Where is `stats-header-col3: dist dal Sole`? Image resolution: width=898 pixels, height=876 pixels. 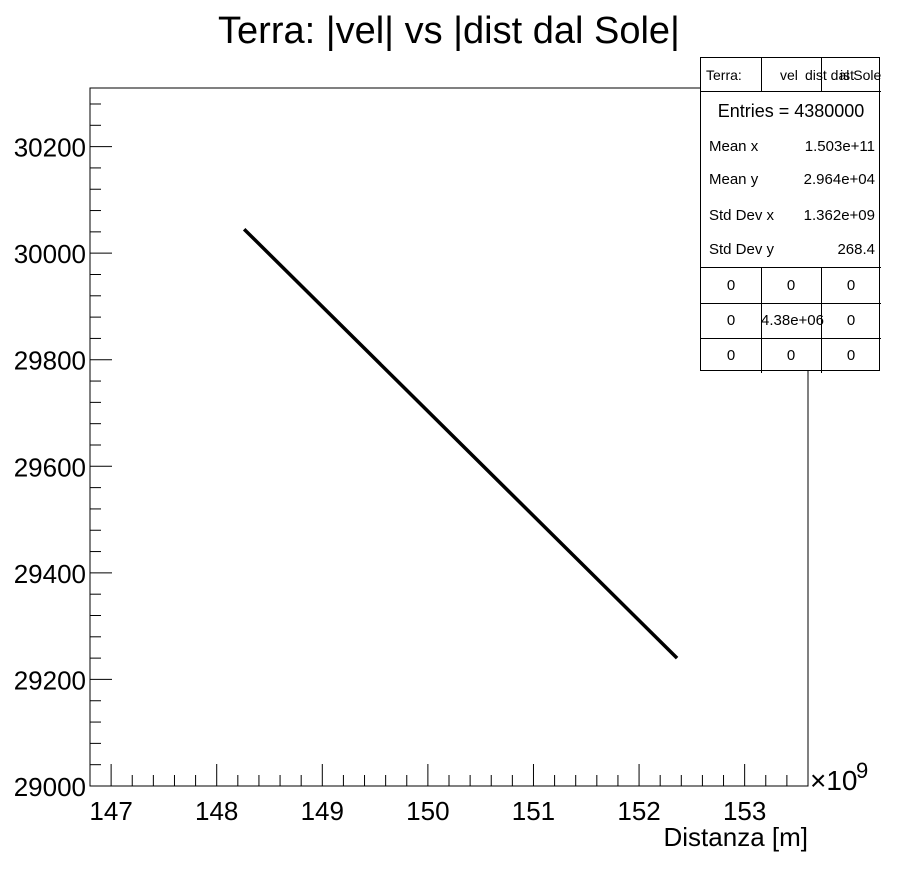
stats-header-col3: dist dal Sole is located at coordinates (843, 75).